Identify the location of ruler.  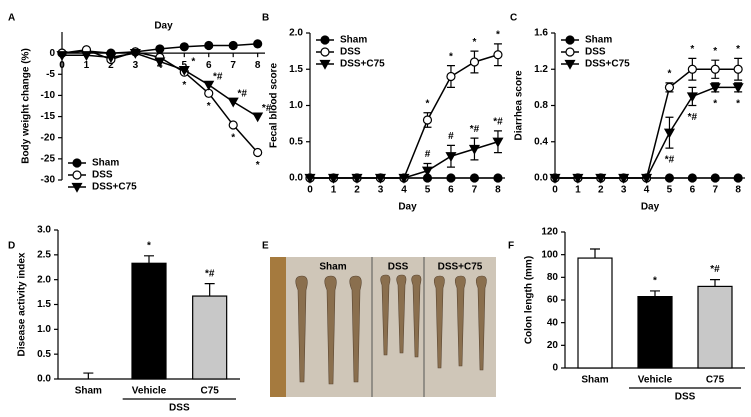
(278, 327).